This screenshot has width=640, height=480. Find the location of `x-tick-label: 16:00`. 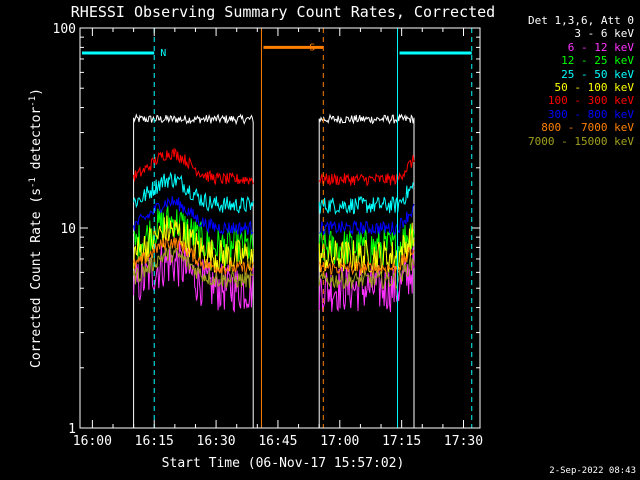

x-tick-label: 16:00 is located at coordinates (92, 441).